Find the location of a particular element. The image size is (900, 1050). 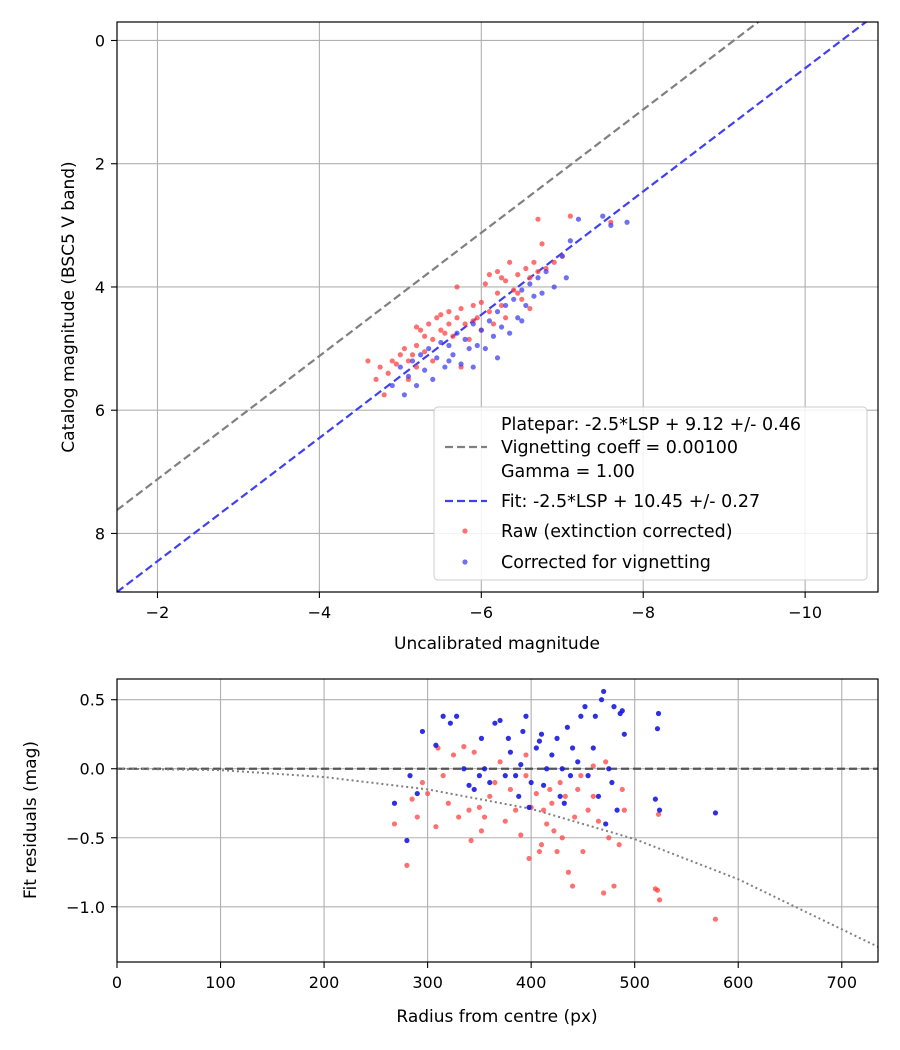

bottom-x-tick-label: 200 is located at coordinates (324, 982).